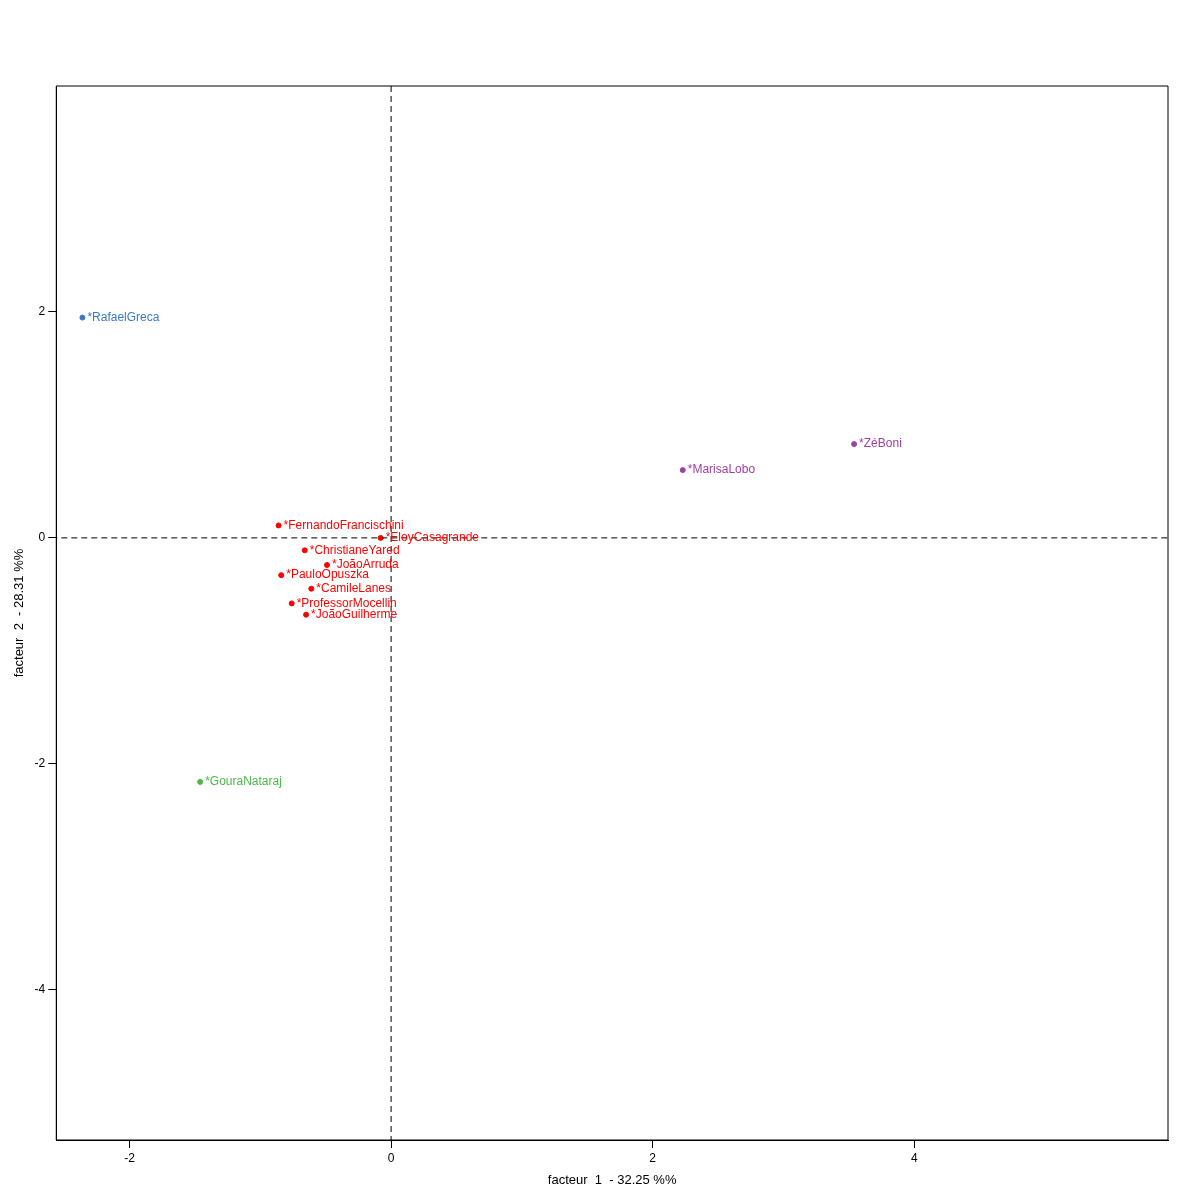 This screenshot has height=1200, width=1190. Describe the element at coordinates (19, 613) in the screenshot. I see `y-axis-title: facteur 2 - 28.31 %%` at that location.